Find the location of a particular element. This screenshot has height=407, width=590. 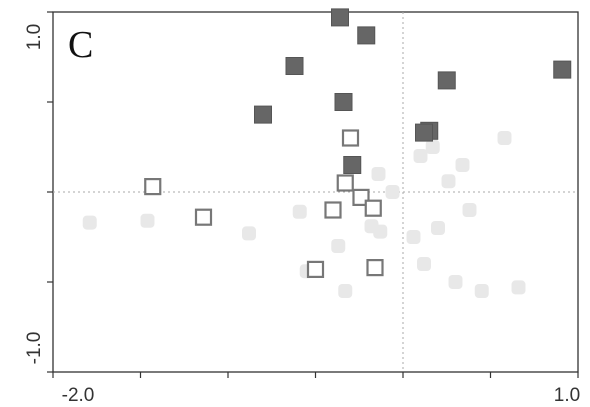

y-tick-label-max: 1.0 is located at coordinates (34, 37).